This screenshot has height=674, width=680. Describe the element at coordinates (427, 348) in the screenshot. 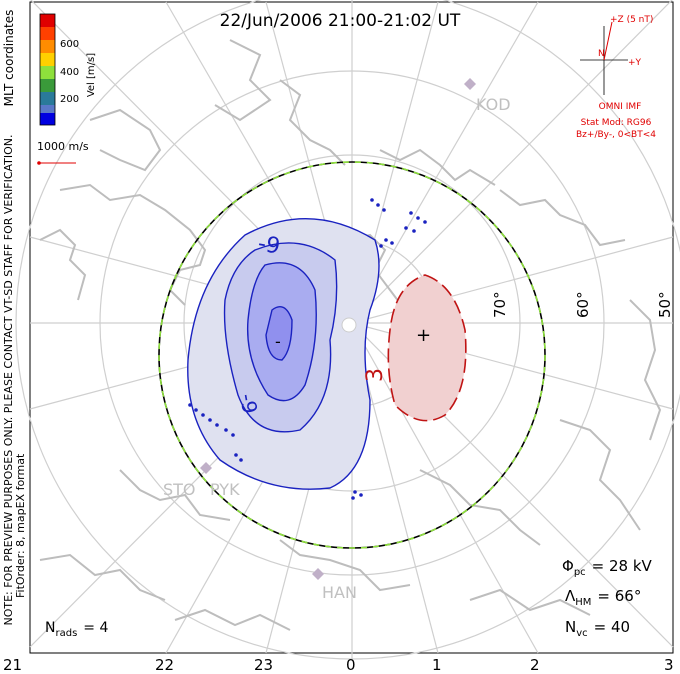

I see `positive-potential-cell` at that location.